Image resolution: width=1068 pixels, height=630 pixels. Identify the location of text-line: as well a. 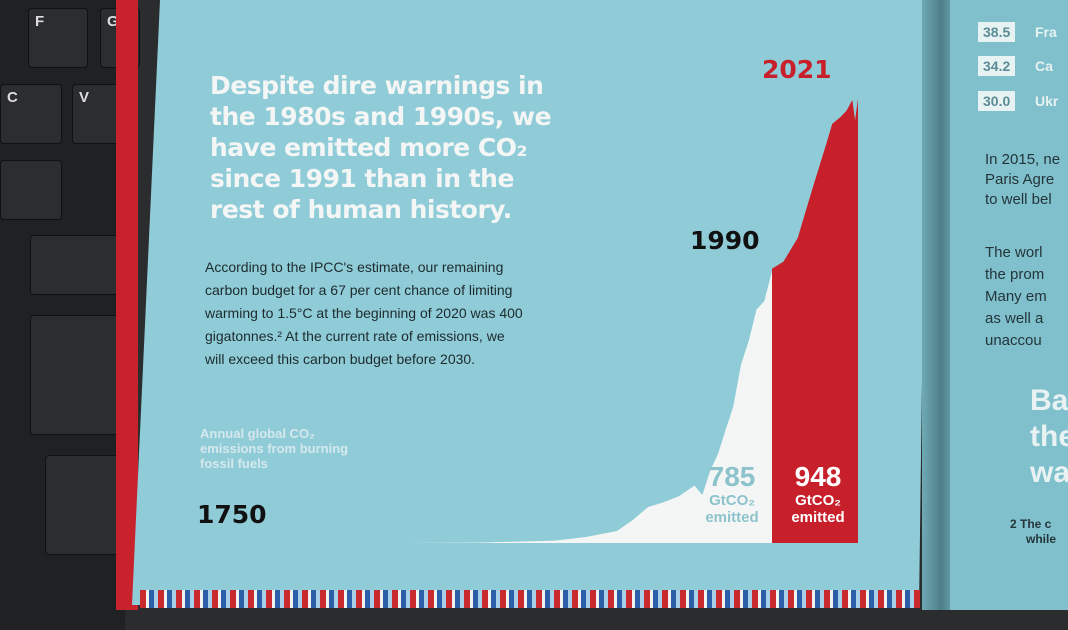
(1014, 318).